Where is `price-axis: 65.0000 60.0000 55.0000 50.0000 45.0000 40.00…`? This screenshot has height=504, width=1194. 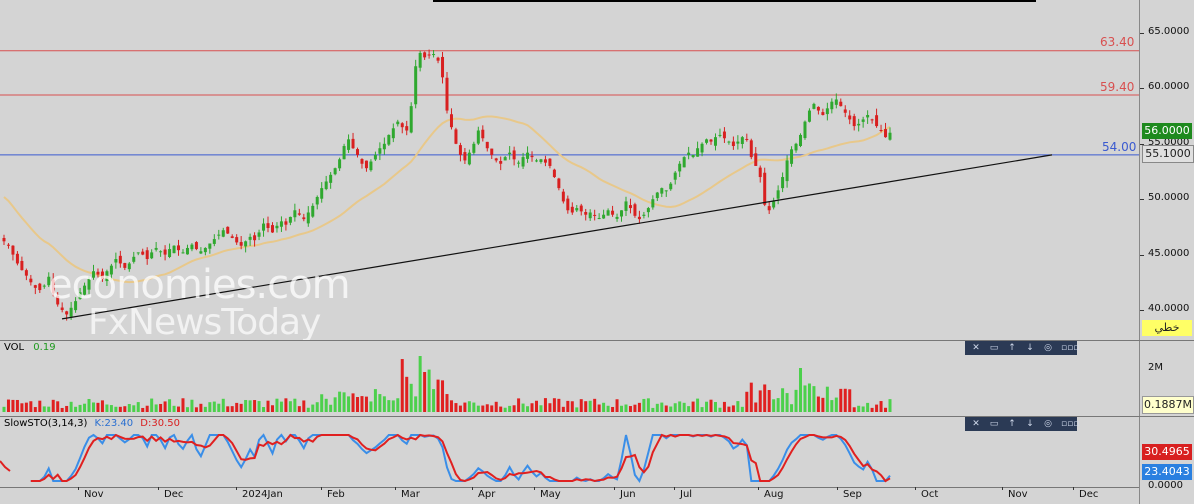 price-axis: 65.0000 60.0000 55.0000 50.0000 45.0000 40.00… is located at coordinates (1166, 170).